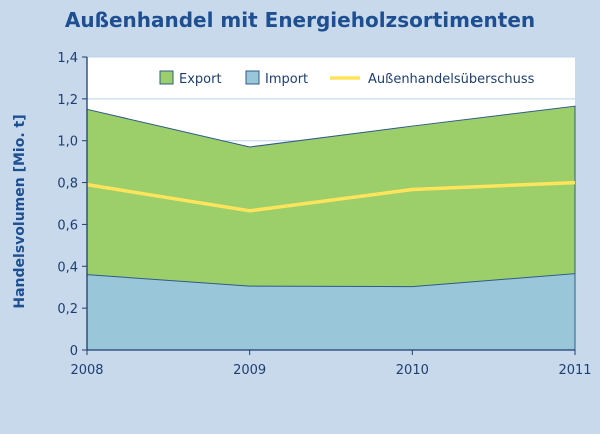 The image size is (600, 434). Describe the element at coordinates (451, 79) in the screenshot. I see `legend-label-surplus: Außenhandelsüberschuss` at that location.